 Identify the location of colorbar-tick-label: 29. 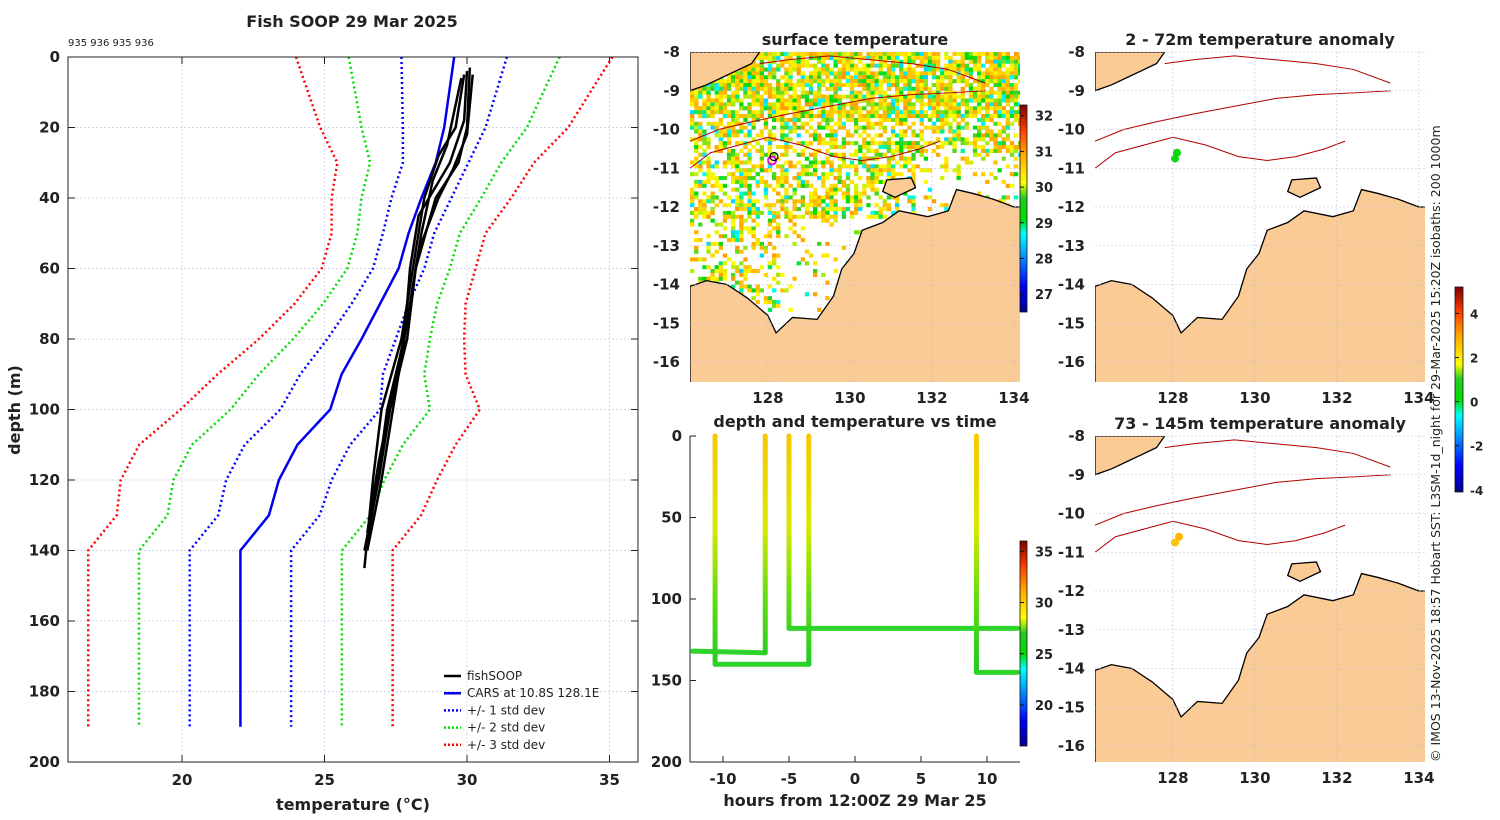
(1044, 224).